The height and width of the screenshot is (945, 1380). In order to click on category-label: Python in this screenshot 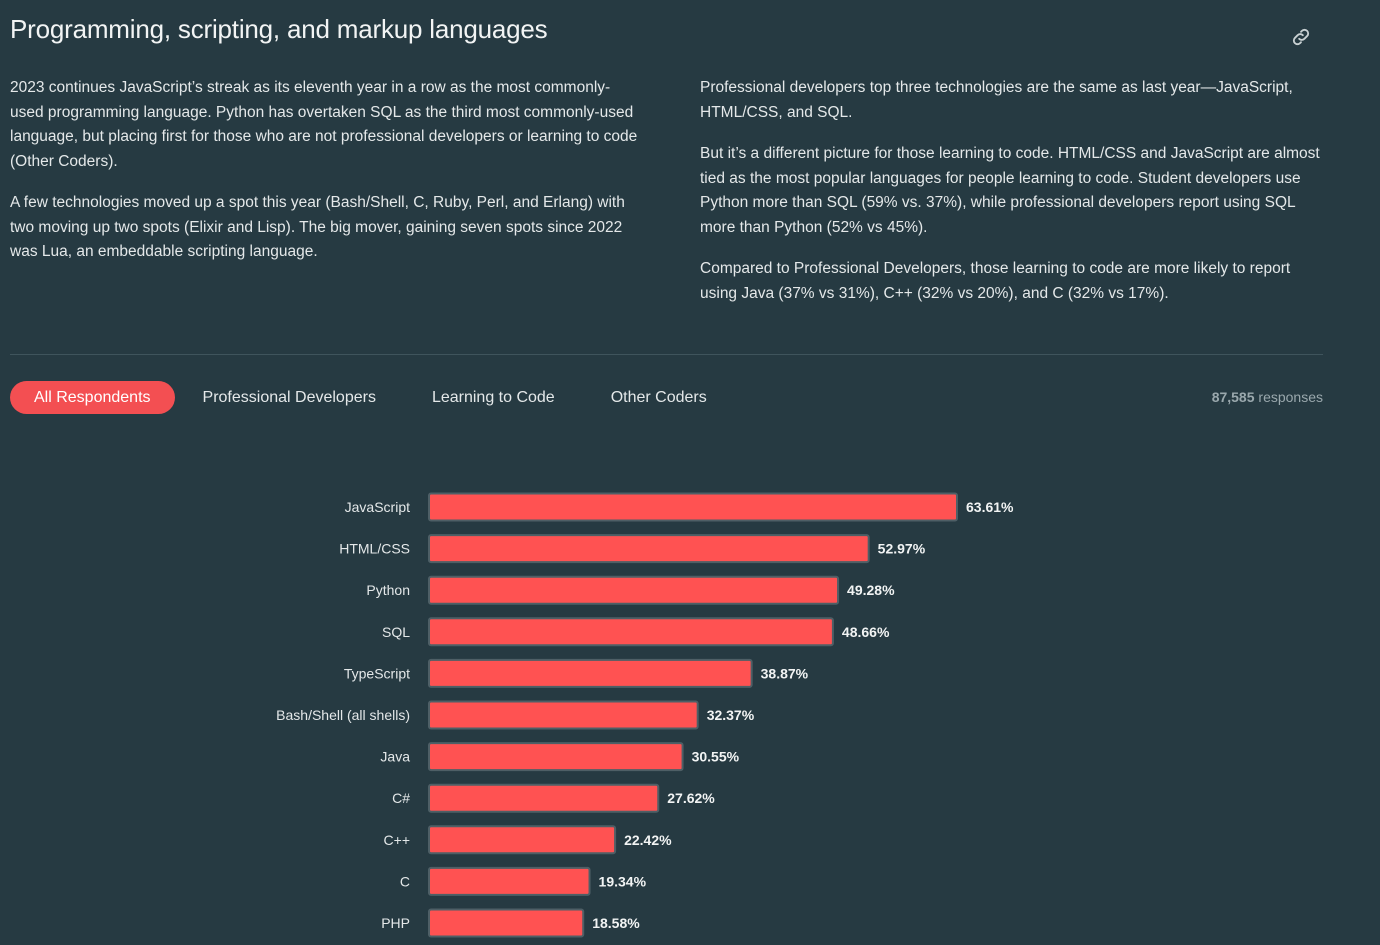, I will do `click(388, 590)`.